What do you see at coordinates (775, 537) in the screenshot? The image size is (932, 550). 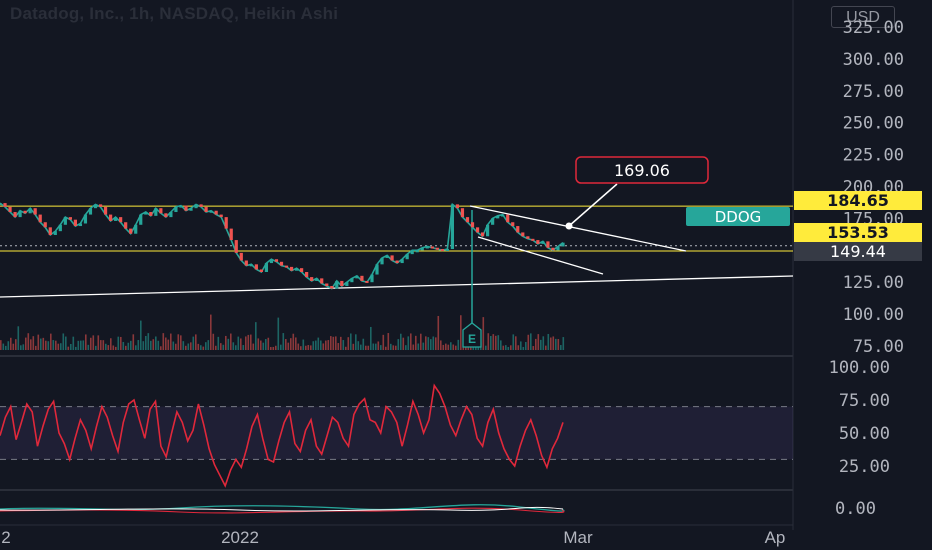 I see `time-axis-label: Ap` at bounding box center [775, 537].